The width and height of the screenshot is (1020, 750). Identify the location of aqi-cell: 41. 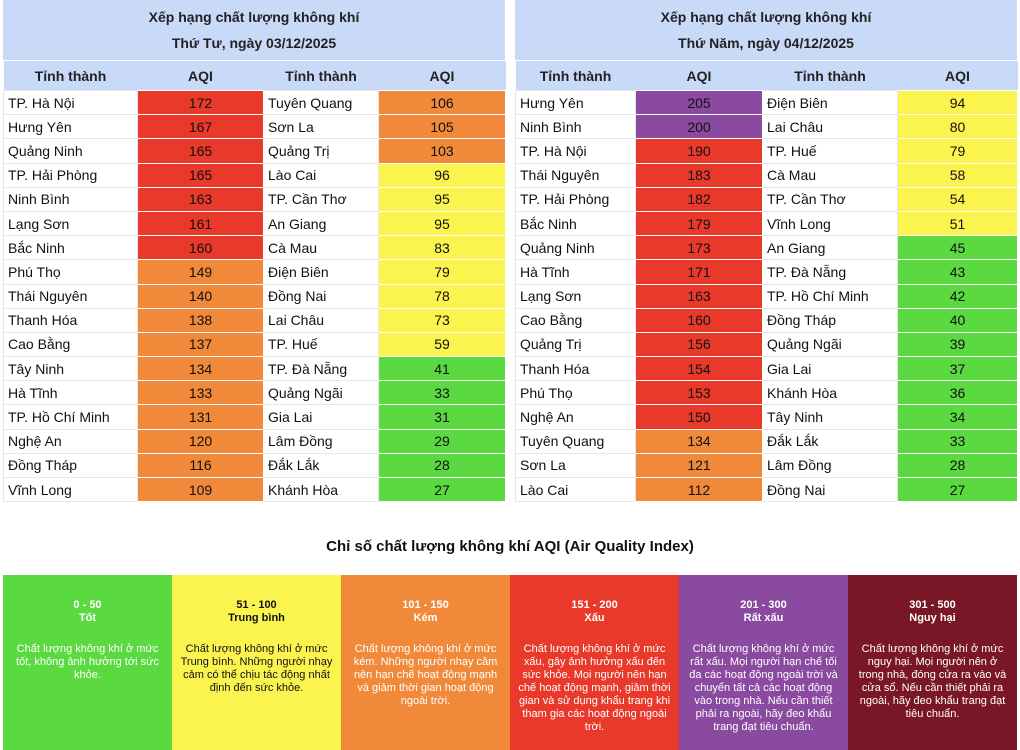
(442, 369).